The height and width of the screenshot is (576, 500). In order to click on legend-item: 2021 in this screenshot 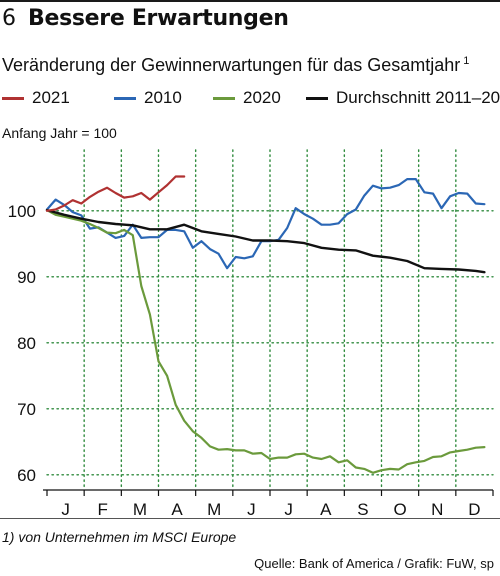, I will do `click(36, 98)`.